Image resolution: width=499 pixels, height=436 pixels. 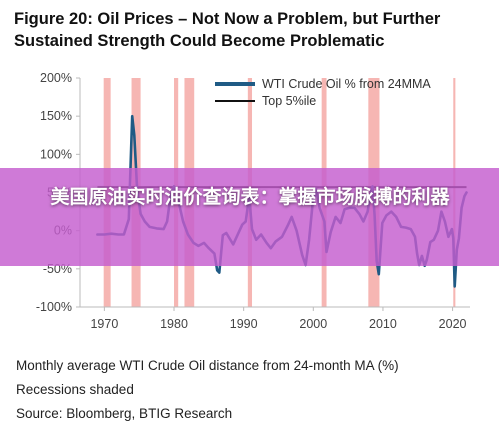 I want to click on x-tick-label-4: 2010, so click(x=383, y=324).